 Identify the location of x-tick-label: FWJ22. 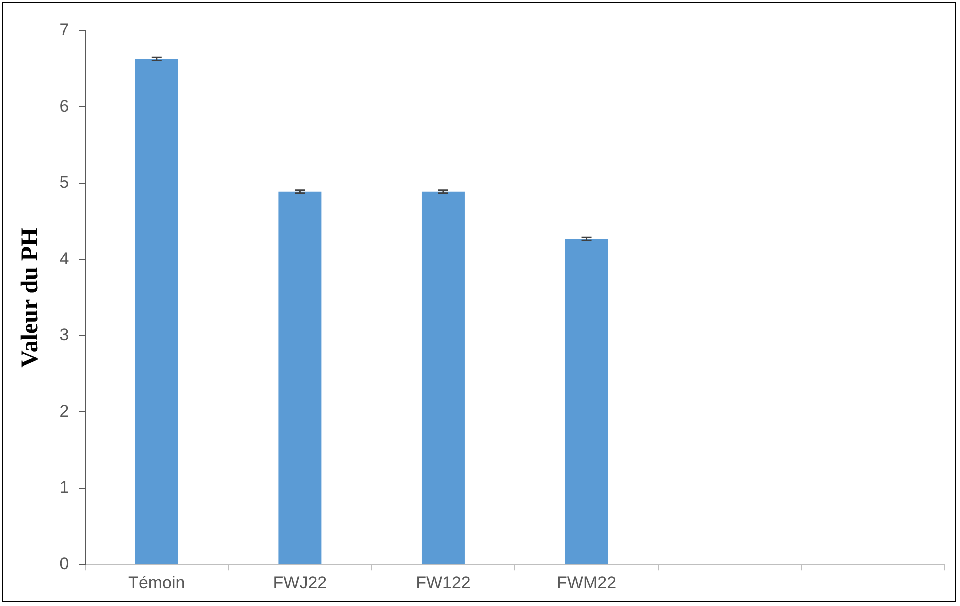
(300, 582).